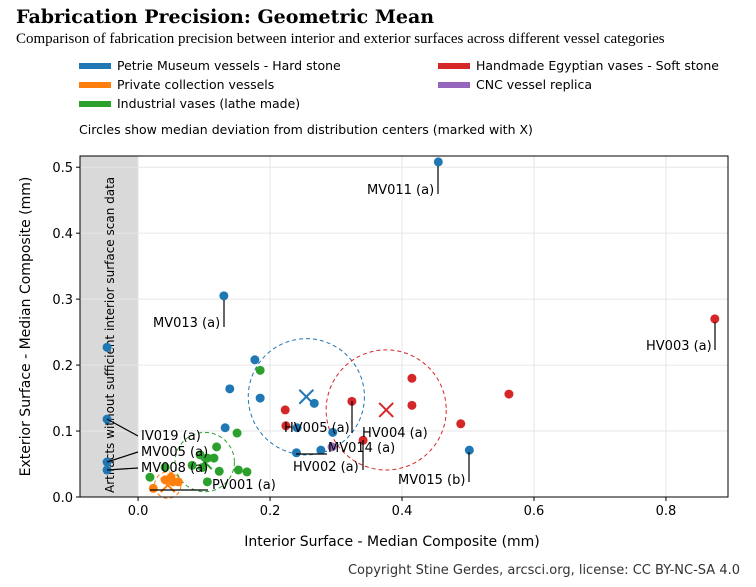 Image resolution: width=756 pixels, height=587 pixels. I want to click on shaded-region, so click(109, 326).